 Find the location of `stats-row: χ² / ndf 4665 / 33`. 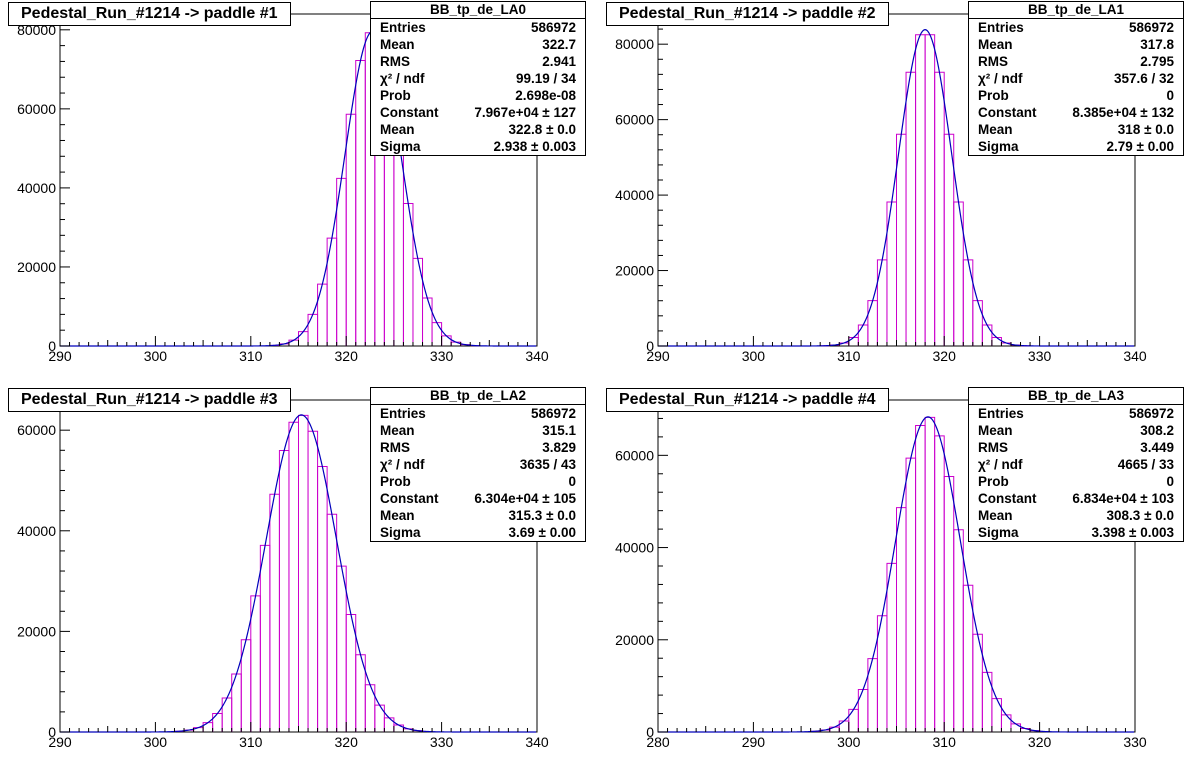

stats-row: χ² / ndf 4665 / 33 is located at coordinates (1076, 464).